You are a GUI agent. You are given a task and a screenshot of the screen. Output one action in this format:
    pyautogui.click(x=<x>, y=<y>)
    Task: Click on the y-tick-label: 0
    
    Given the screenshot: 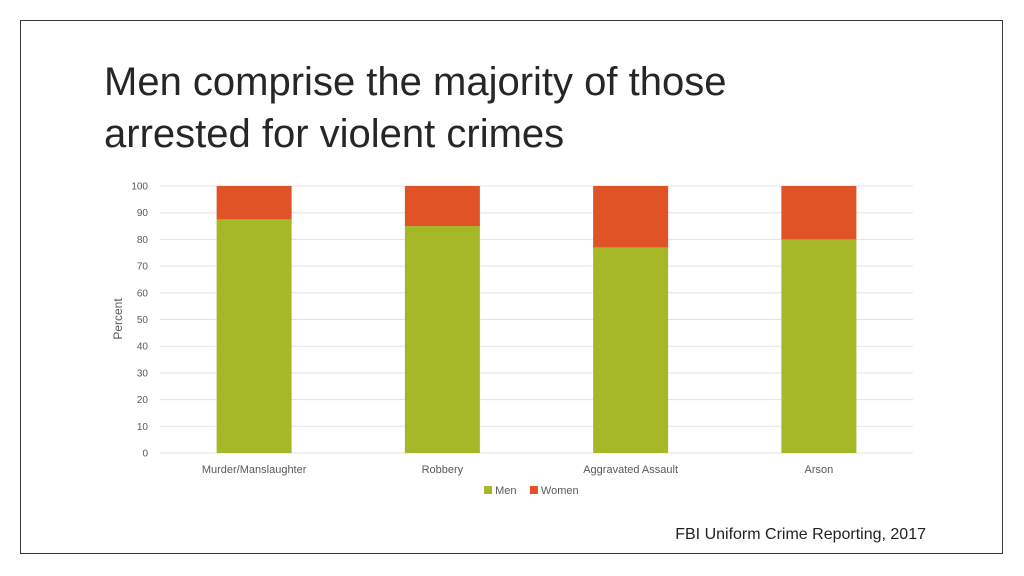 What is the action you would take?
    pyautogui.click(x=145, y=454)
    